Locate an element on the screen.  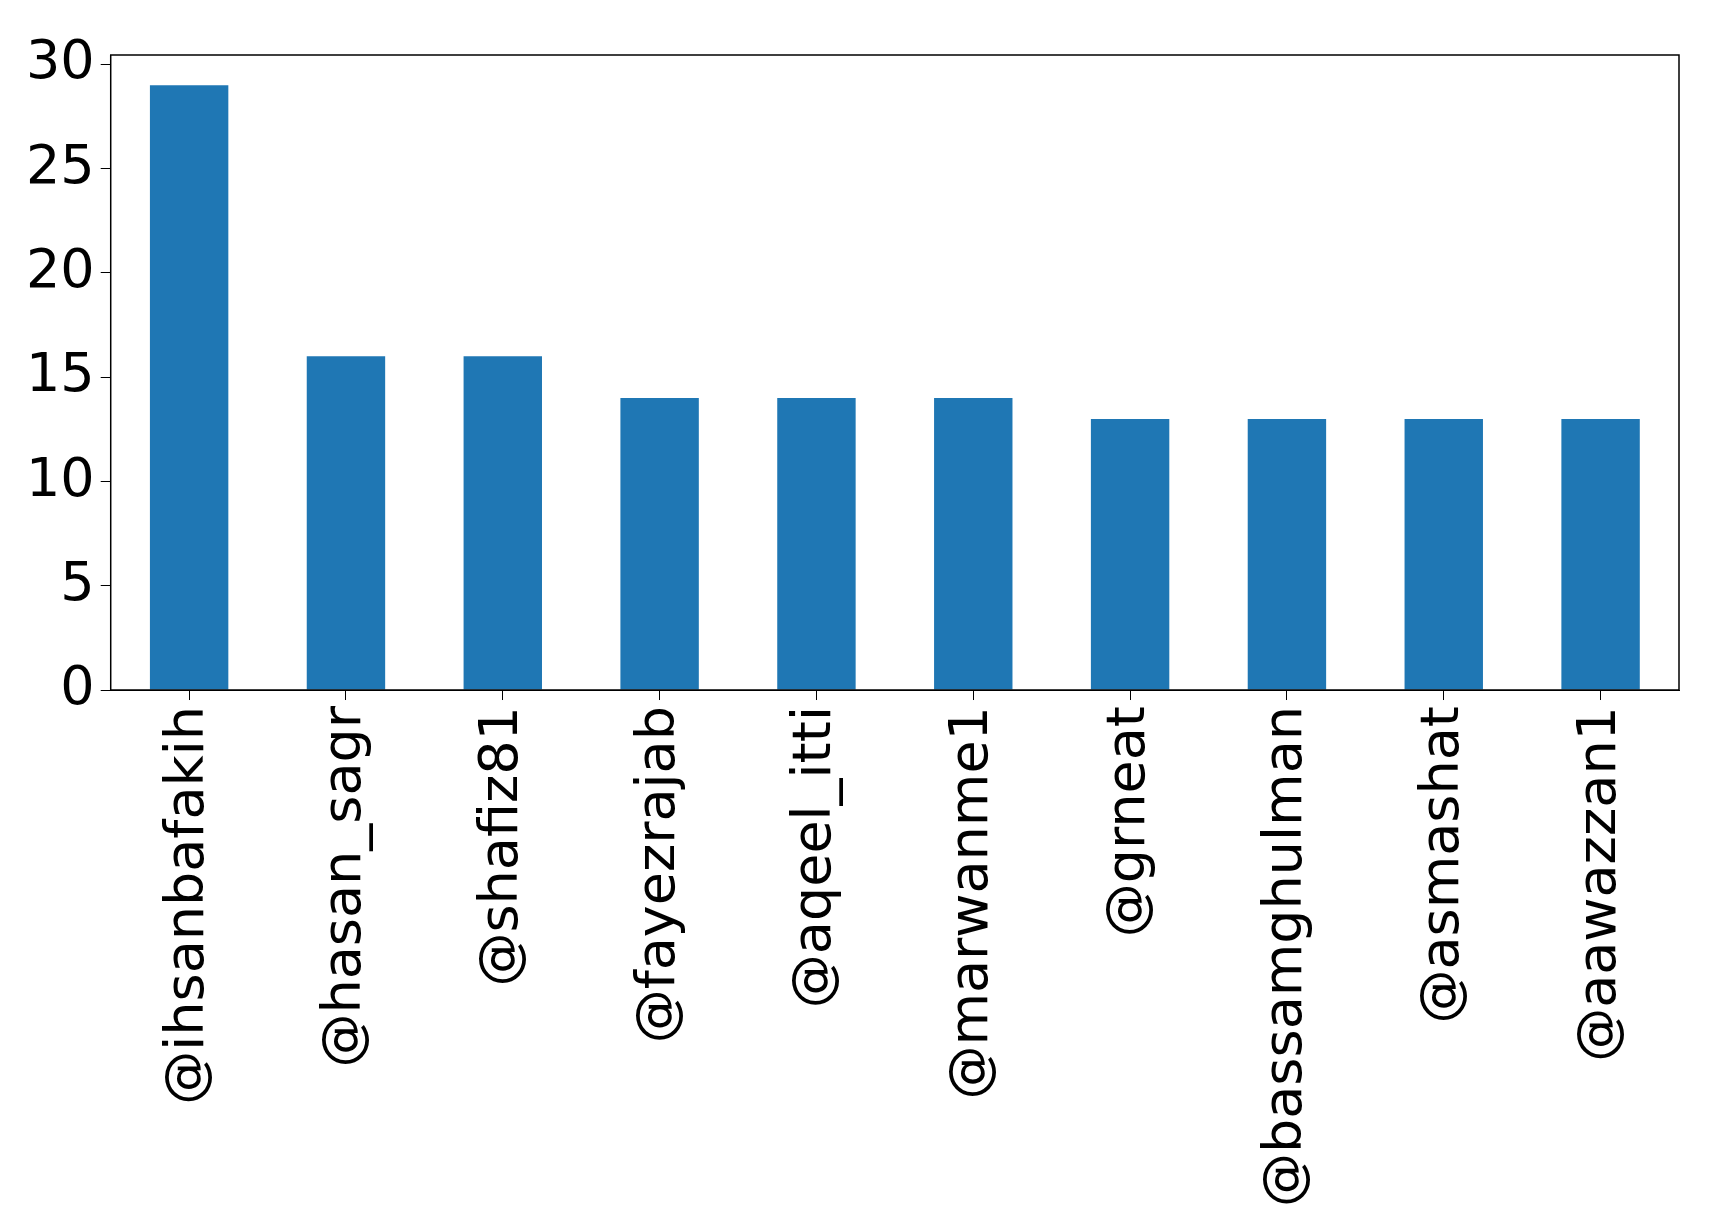
x-tick-label: @marwanme1 is located at coordinates (969, 903).